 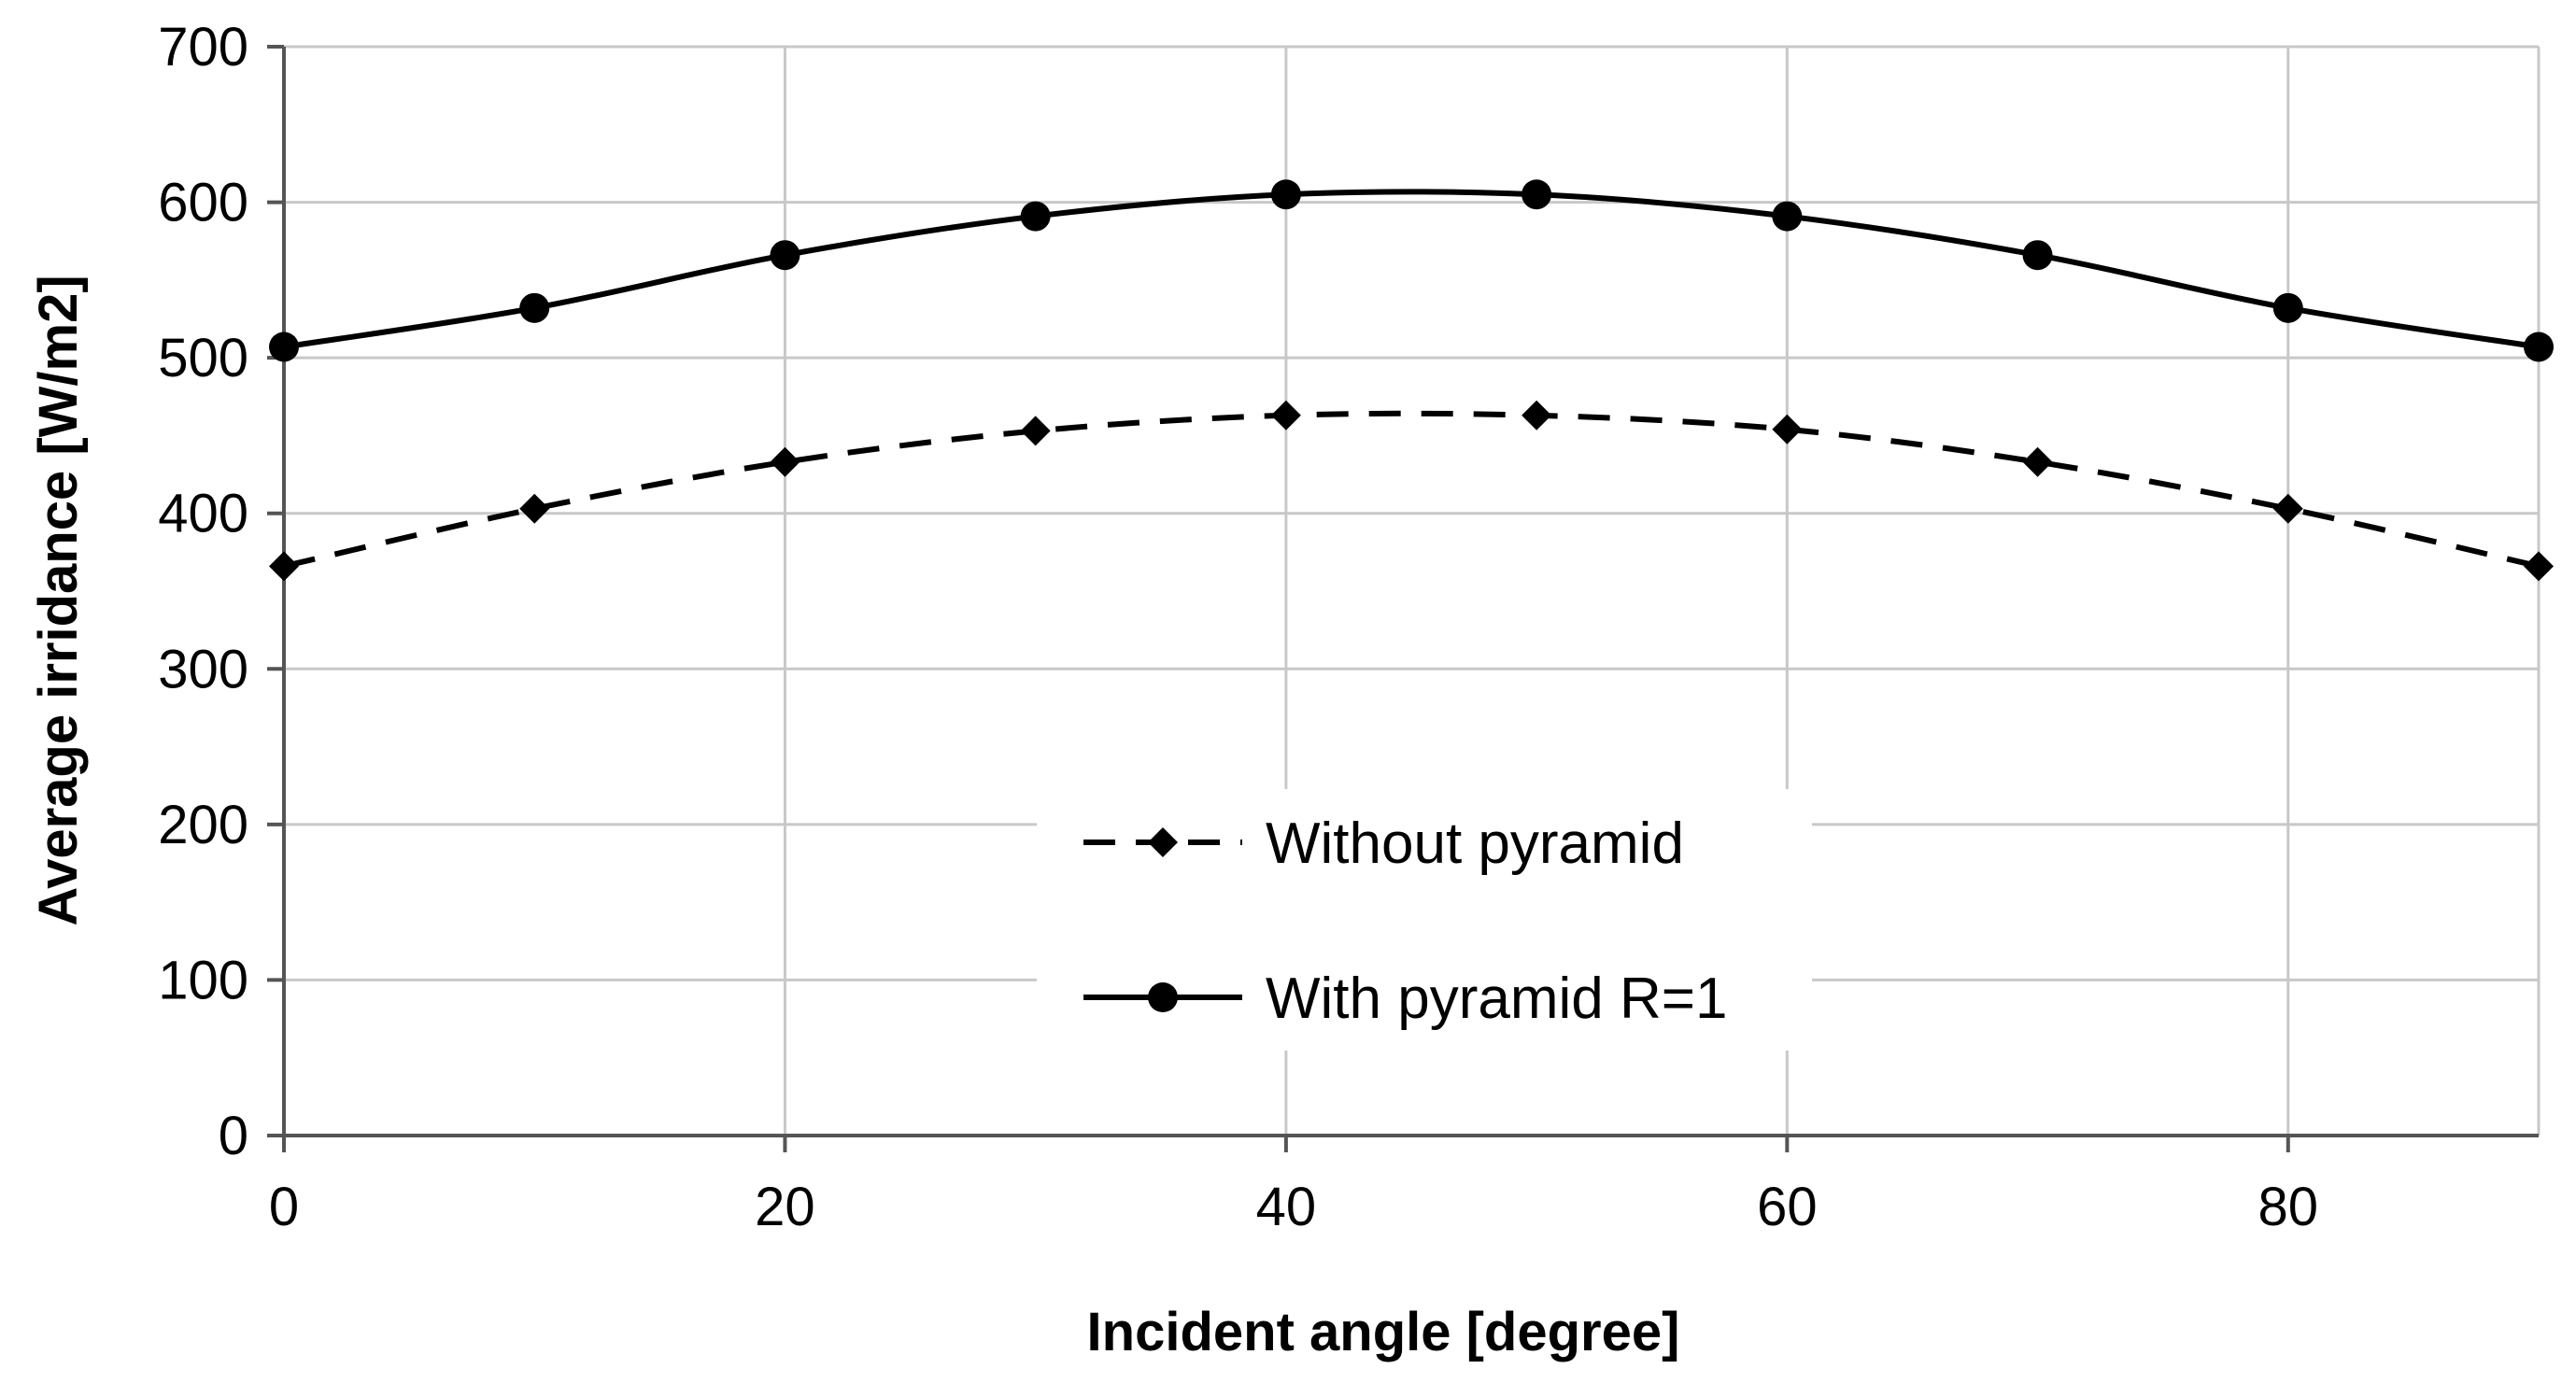 I want to click on y-axis-title: Average irridance [W/m2], so click(x=58, y=600).